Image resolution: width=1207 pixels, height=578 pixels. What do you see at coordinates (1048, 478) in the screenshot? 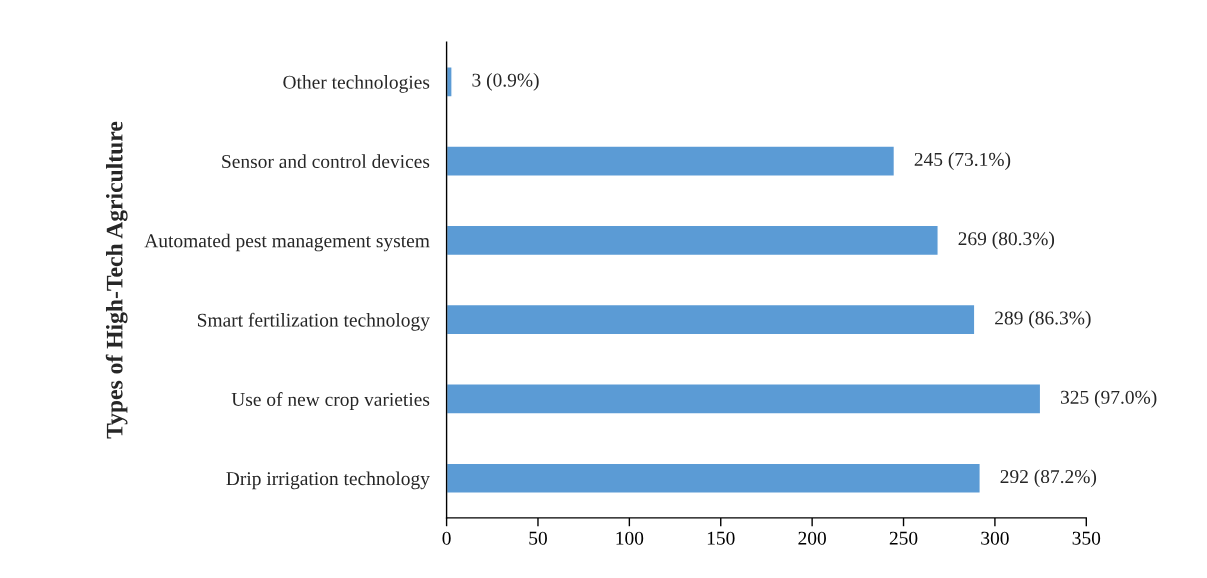
I see `data-label: 292 (87.2%)` at bounding box center [1048, 478].